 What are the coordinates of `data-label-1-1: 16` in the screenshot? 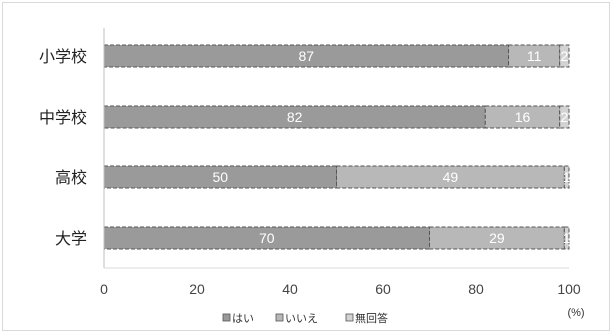 It's located at (523, 117).